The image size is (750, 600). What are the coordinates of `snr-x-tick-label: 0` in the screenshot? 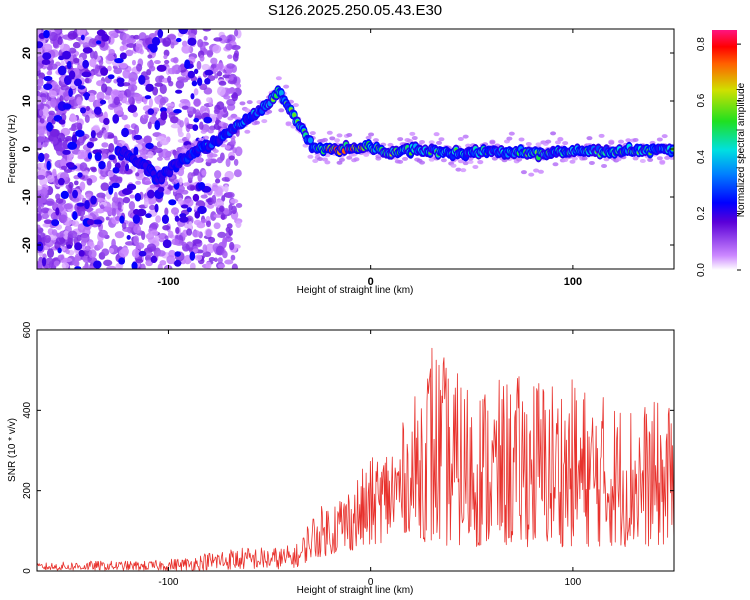 It's located at (371, 582).